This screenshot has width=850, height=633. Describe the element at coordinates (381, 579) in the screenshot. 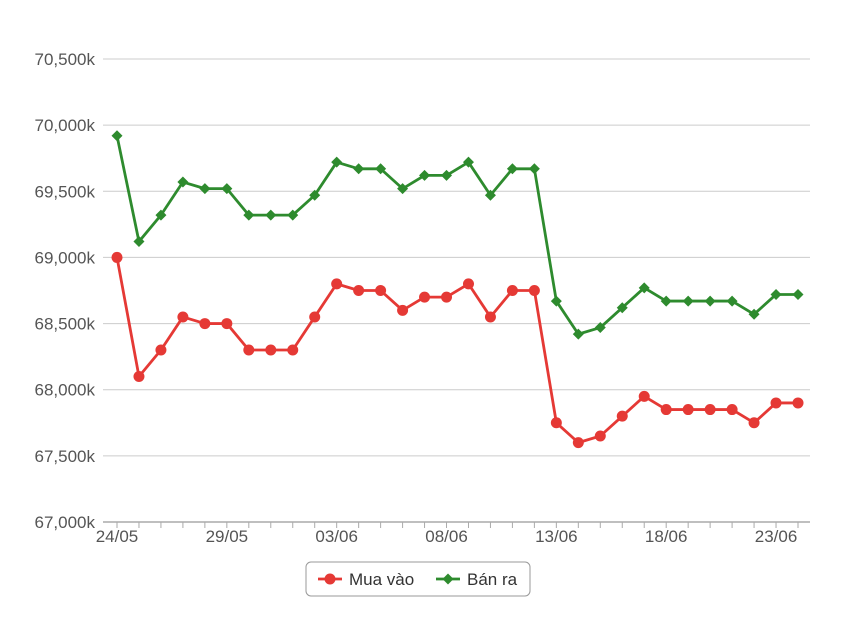

I see `legend-label: Mua vào` at that location.